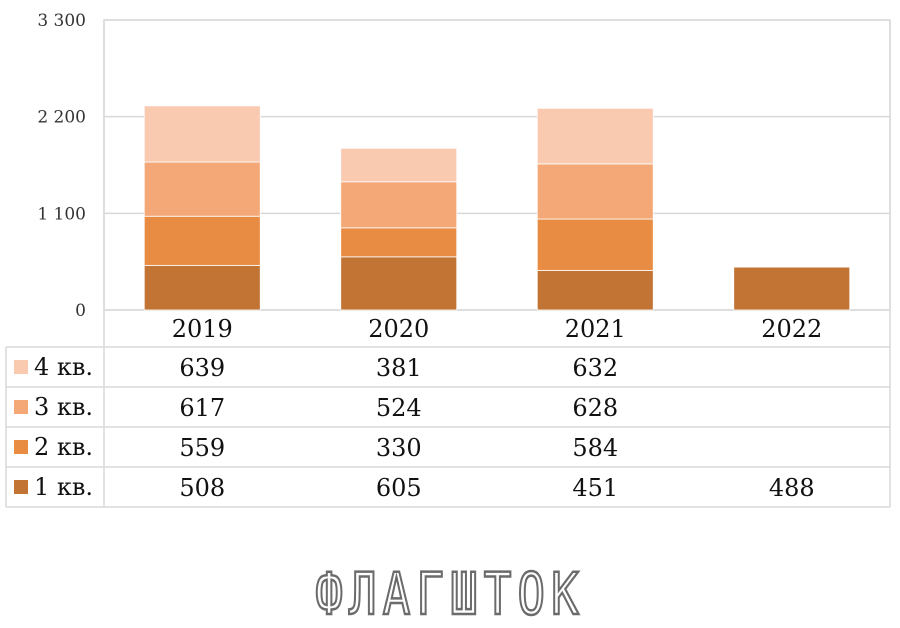  What do you see at coordinates (399, 488) in the screenshot?
I see `data-label: 605` at bounding box center [399, 488].